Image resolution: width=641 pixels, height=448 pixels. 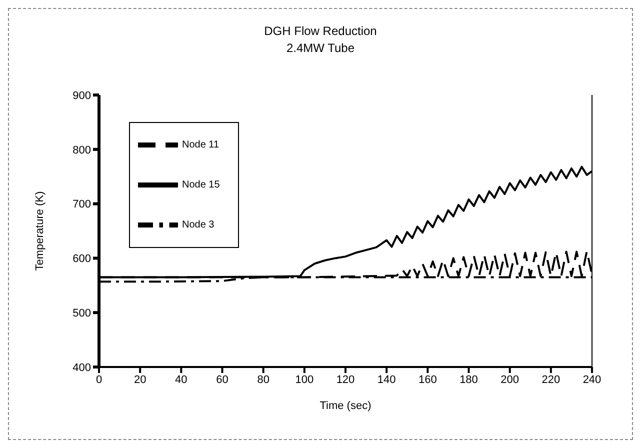 I want to click on legend-label: Node 11, so click(x=201, y=145).